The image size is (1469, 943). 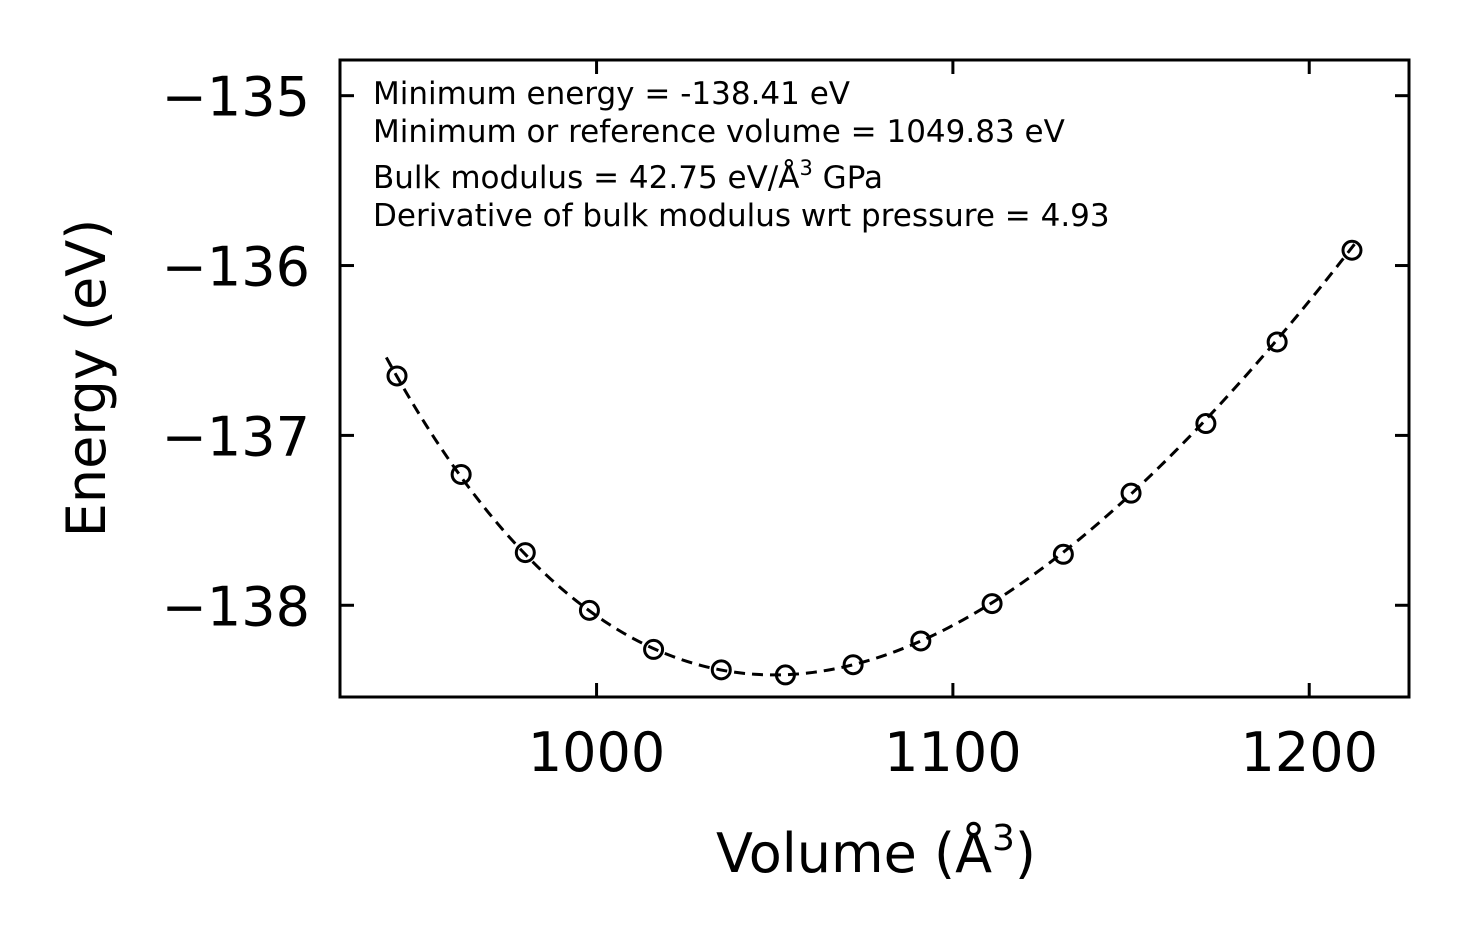 What do you see at coordinates (611, 94) in the screenshot?
I see `annotation-min-energy: Minimum energy = -138.41 eV` at bounding box center [611, 94].